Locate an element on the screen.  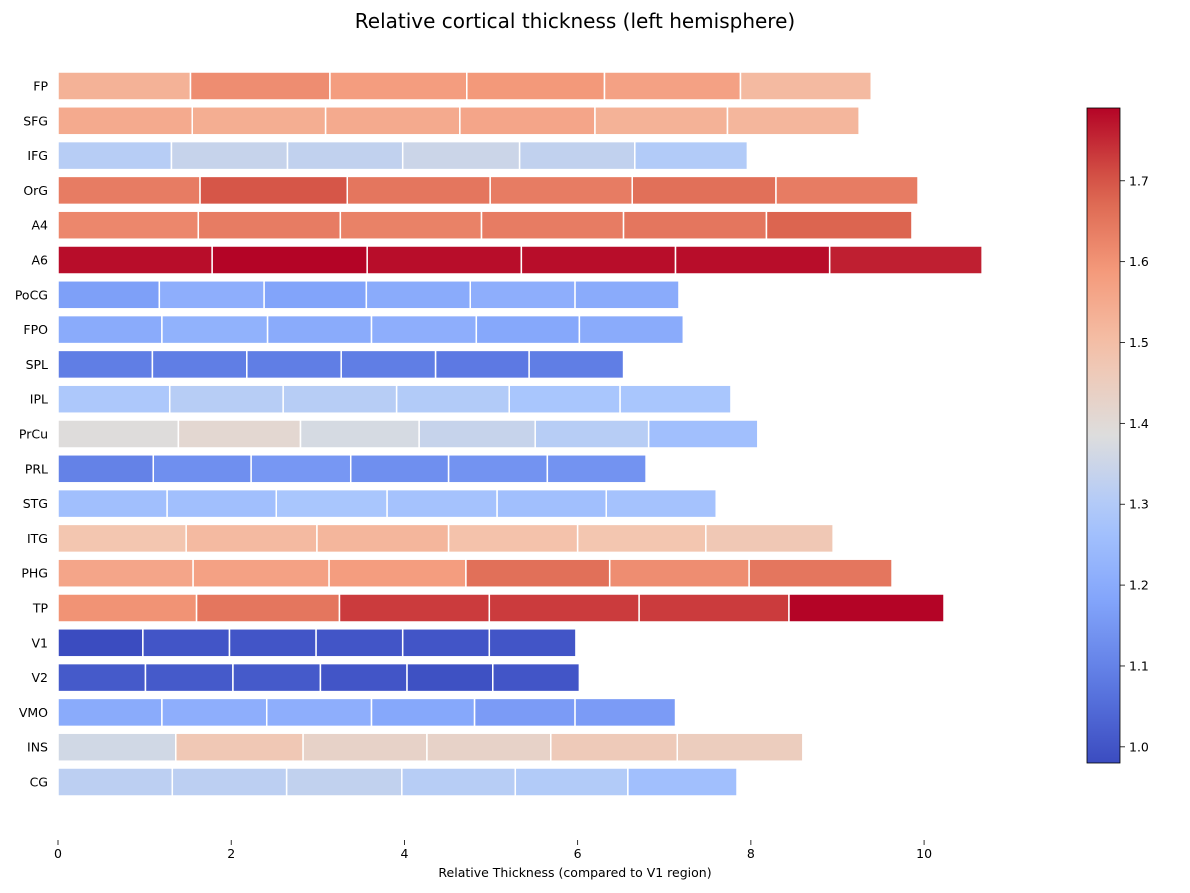
y-tick-label: PrCu is located at coordinates (33, 434).